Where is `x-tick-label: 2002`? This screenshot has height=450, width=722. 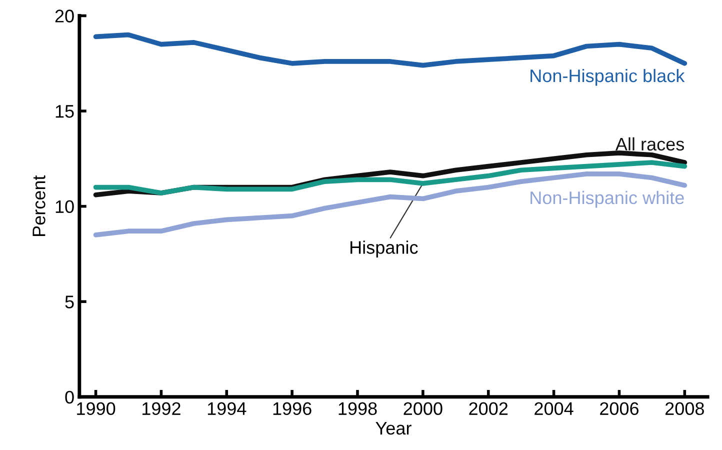
x-tick-label: 2002 is located at coordinates (488, 409).